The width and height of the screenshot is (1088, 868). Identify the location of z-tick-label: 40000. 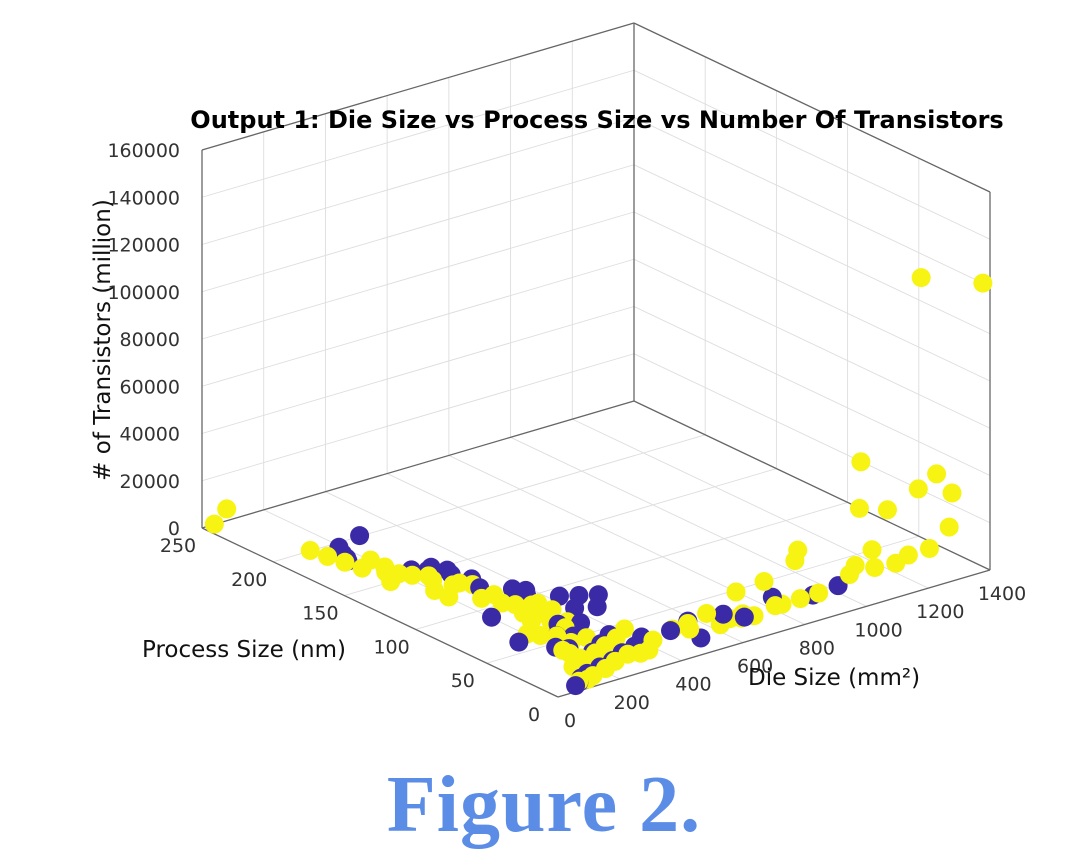
(150, 435).